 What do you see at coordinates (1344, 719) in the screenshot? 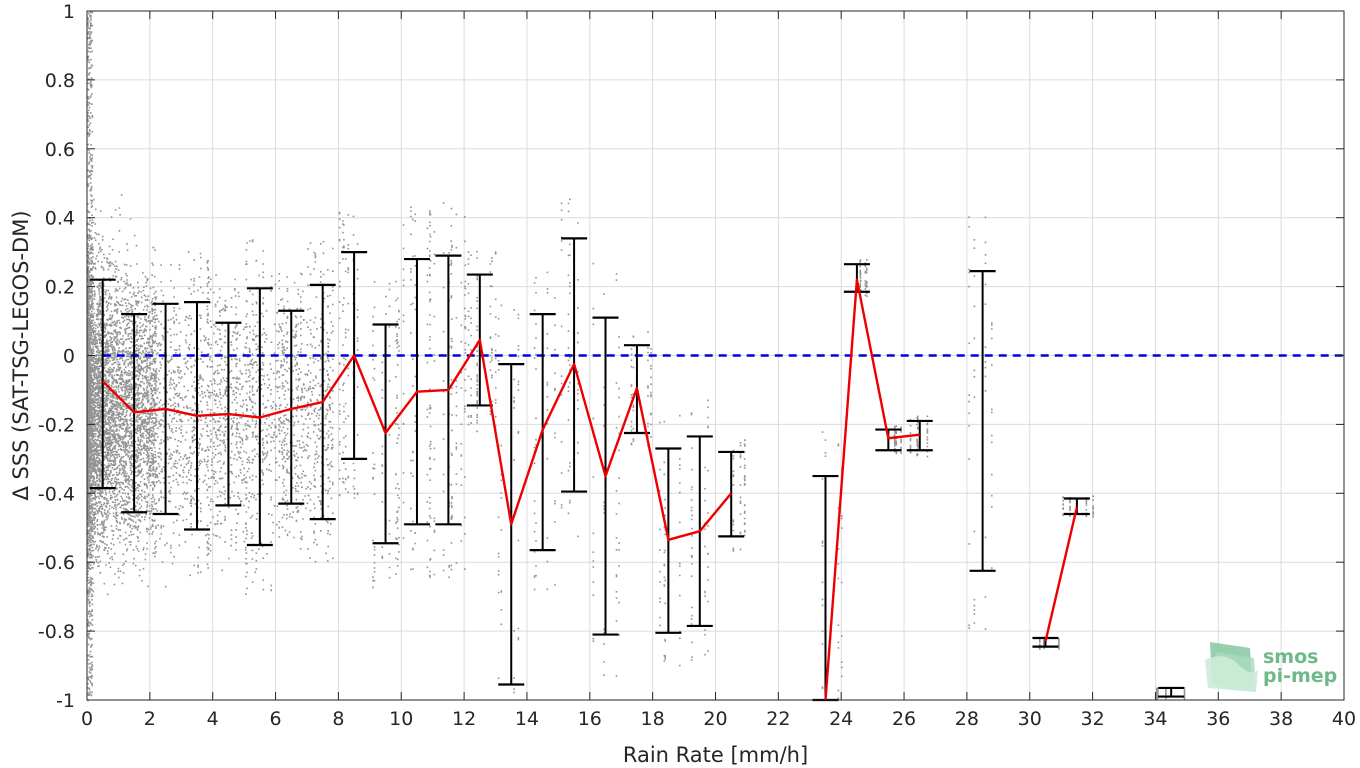
I see `x-tick-label: 40` at bounding box center [1344, 719].